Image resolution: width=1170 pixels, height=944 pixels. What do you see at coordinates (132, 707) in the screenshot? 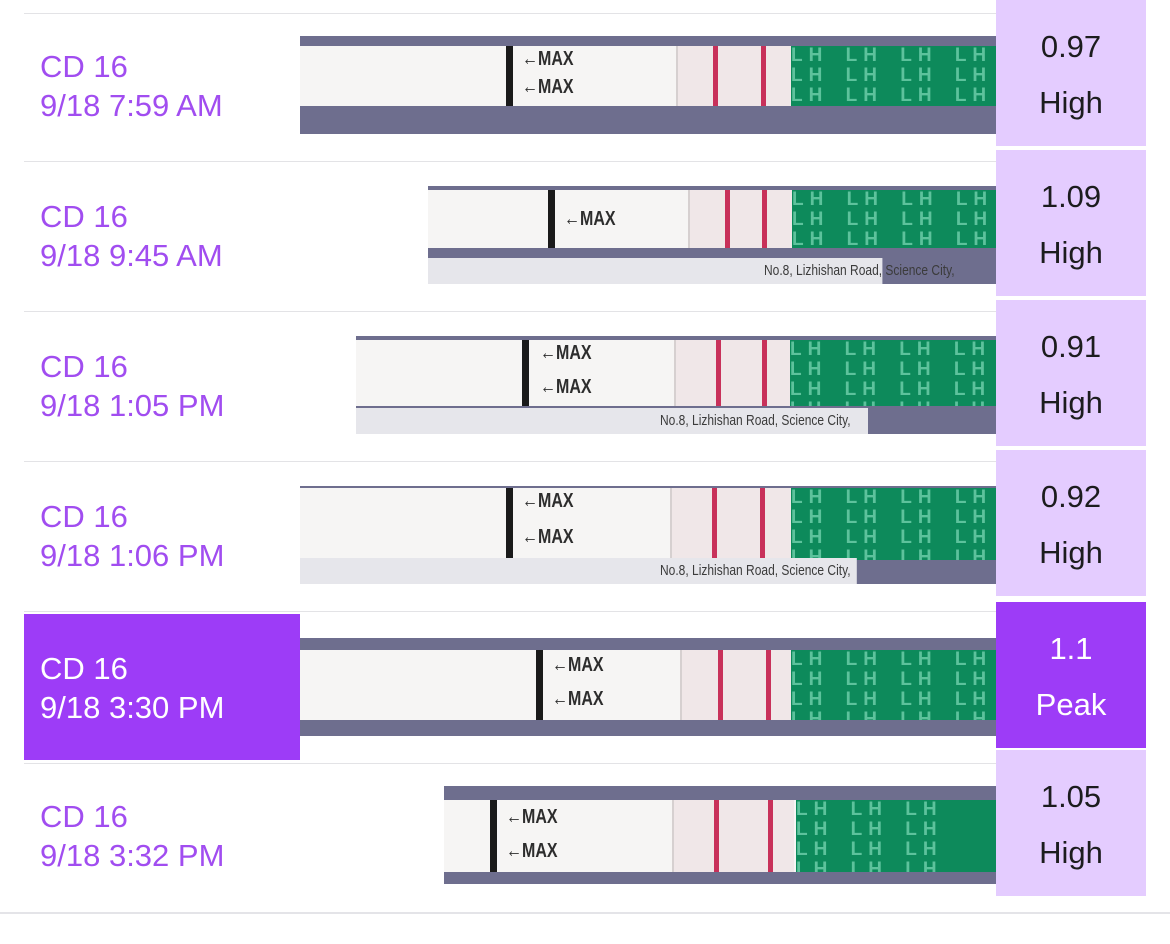
I see `test-datetime-label: 9/18 3:30 PM` at bounding box center [132, 707].